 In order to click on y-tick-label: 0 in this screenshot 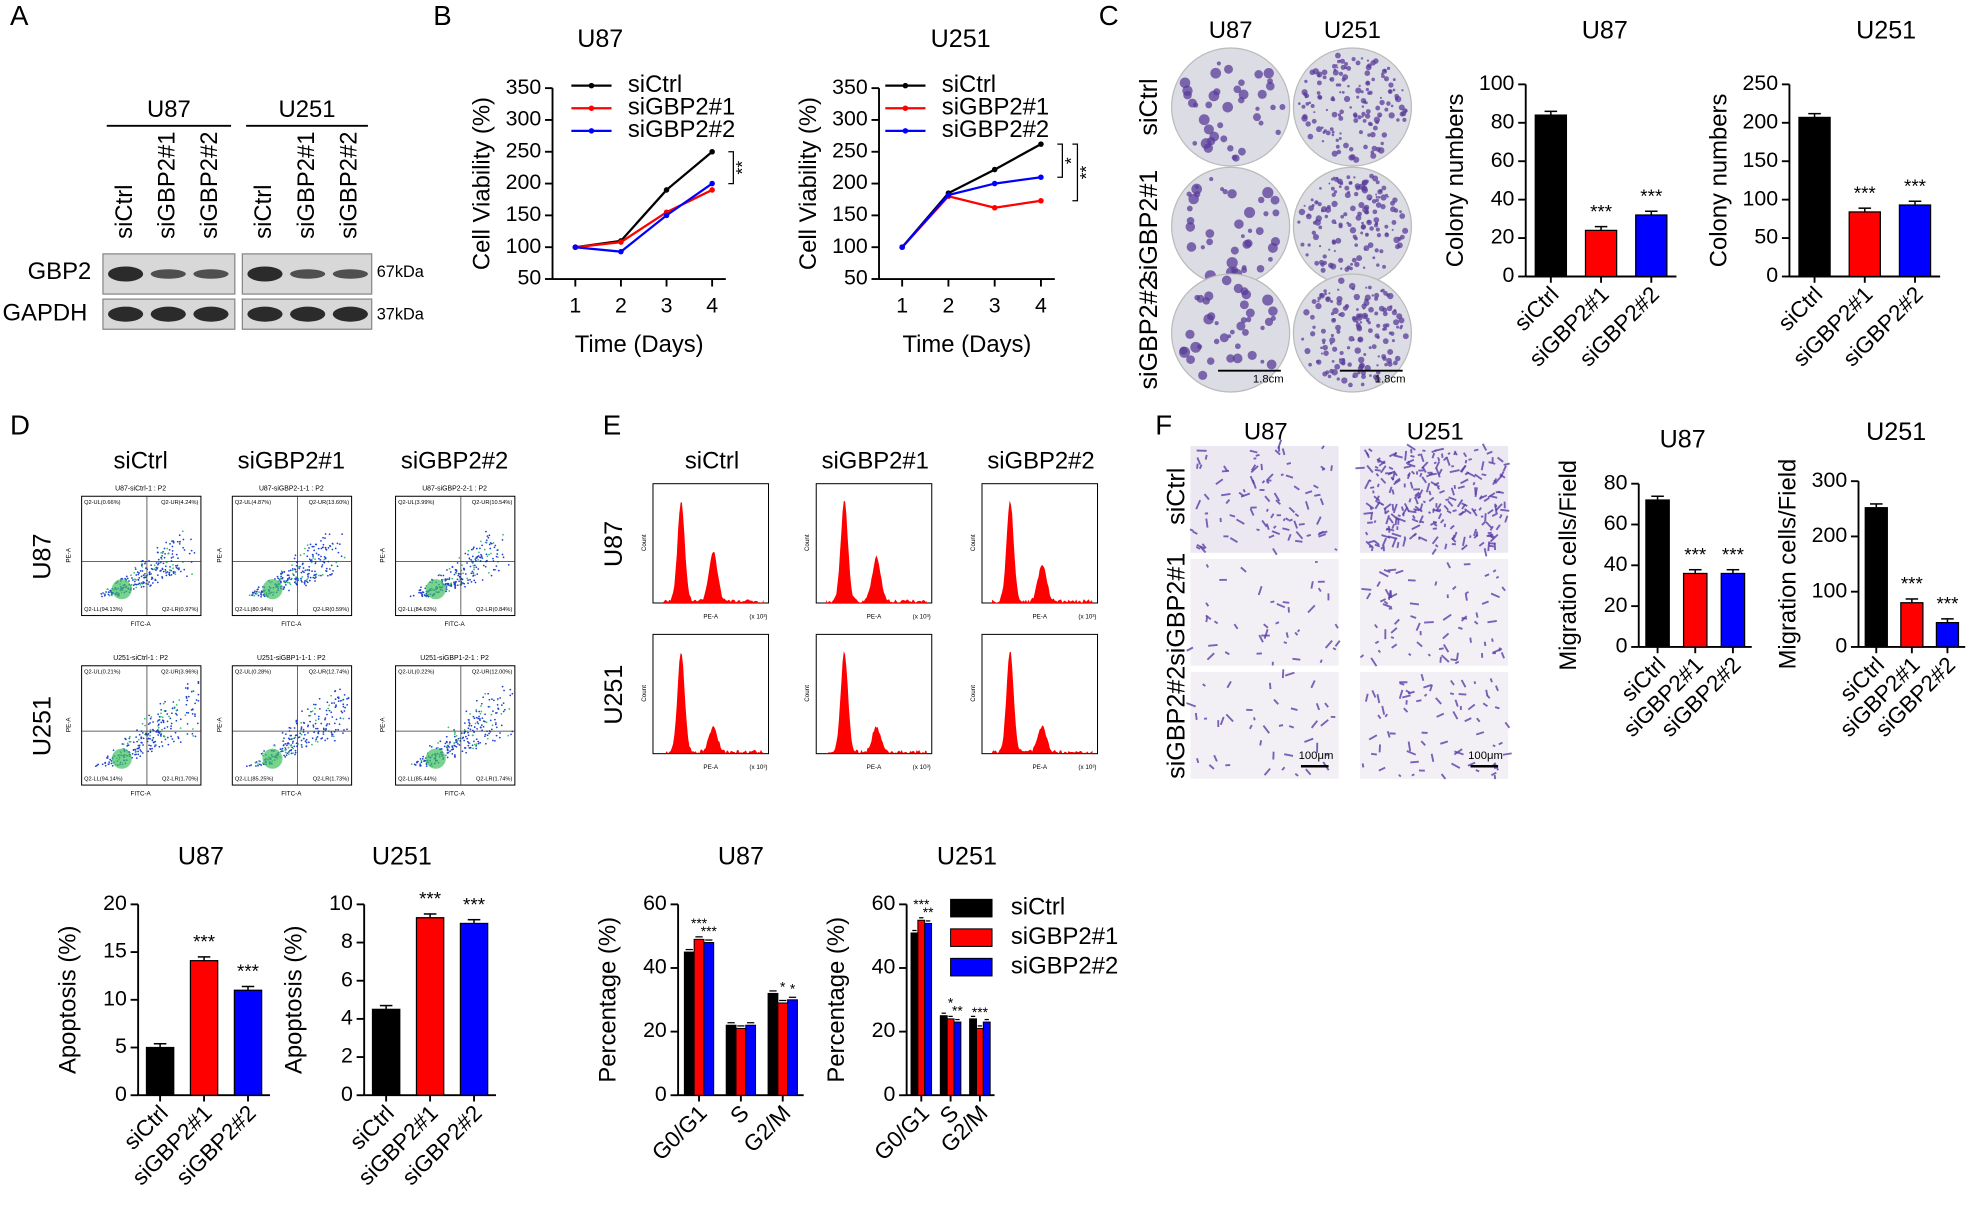, I will do `click(1772, 275)`.